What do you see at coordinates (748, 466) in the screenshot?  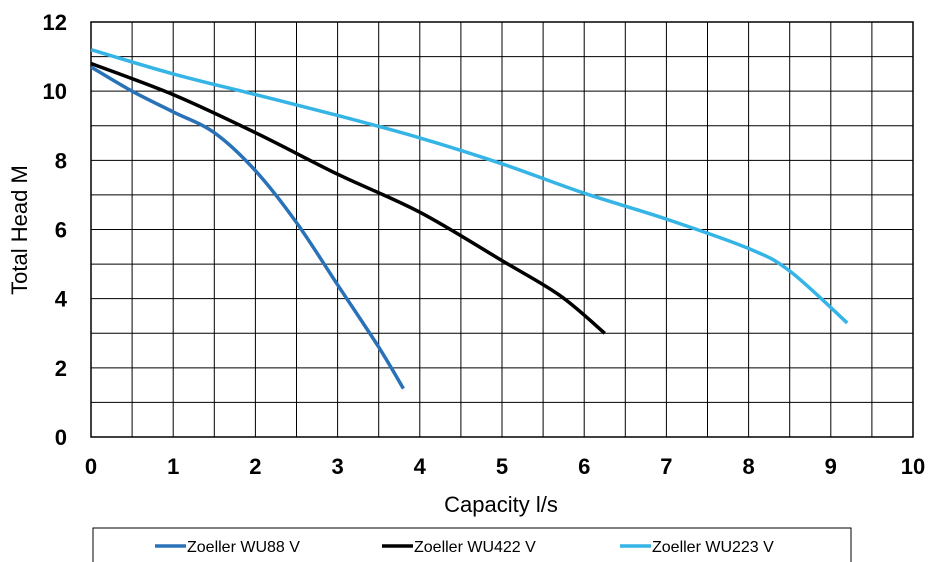 I see `x-tick-label: 8` at bounding box center [748, 466].